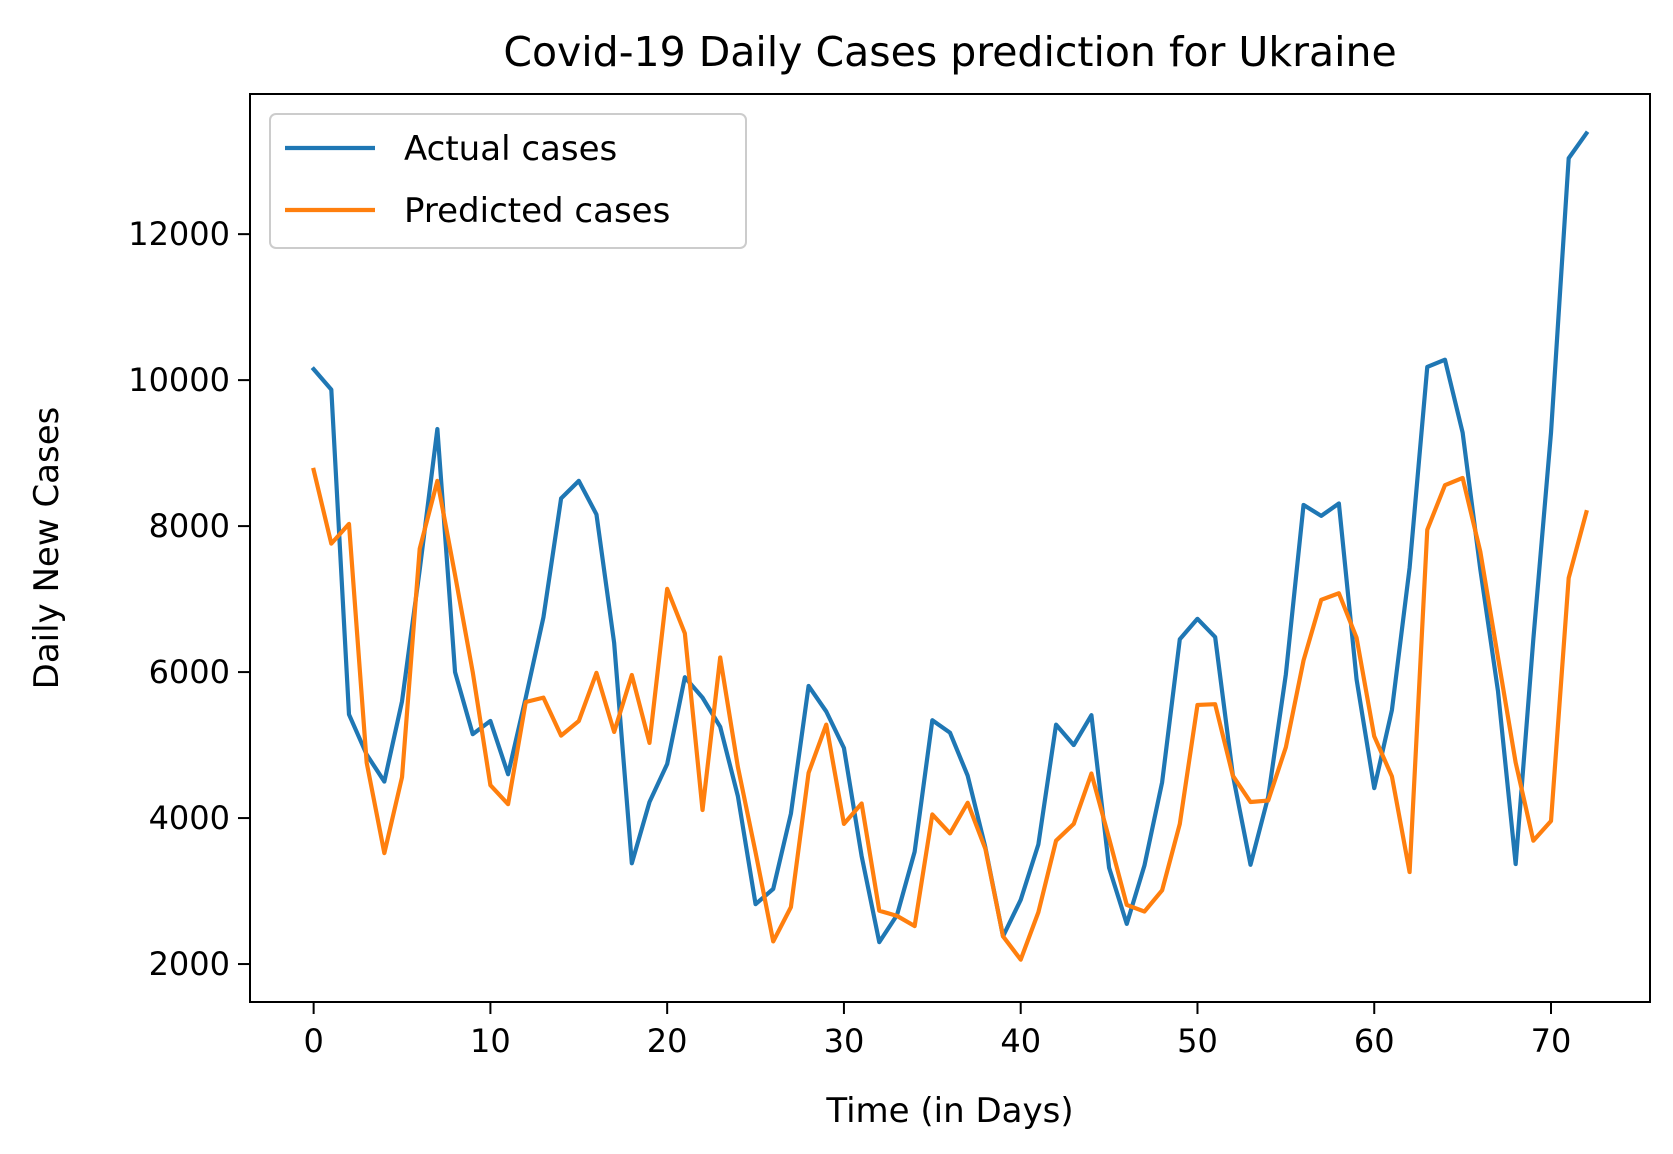 Image resolution: width=1673 pixels, height=1154 pixels. What do you see at coordinates (667, 1041) in the screenshot?
I see `x-tick-label: 20` at bounding box center [667, 1041].